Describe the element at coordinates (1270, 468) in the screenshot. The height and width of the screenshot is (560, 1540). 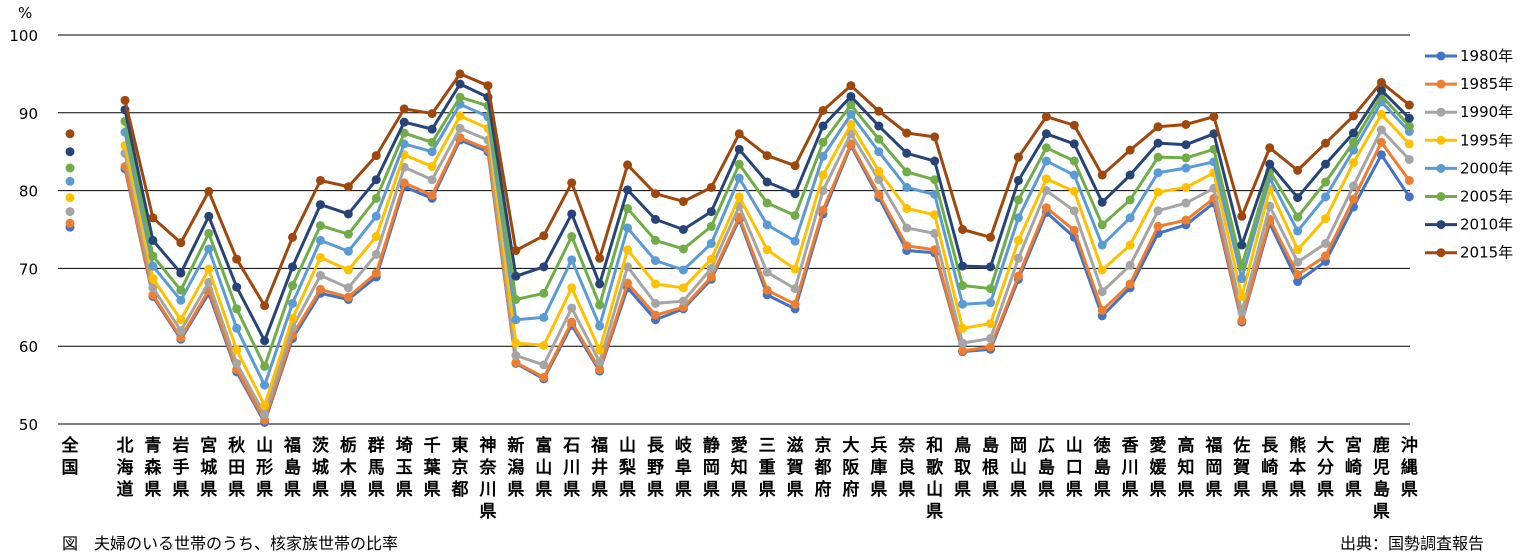
I see `x-category-label: 長崎県` at that location.